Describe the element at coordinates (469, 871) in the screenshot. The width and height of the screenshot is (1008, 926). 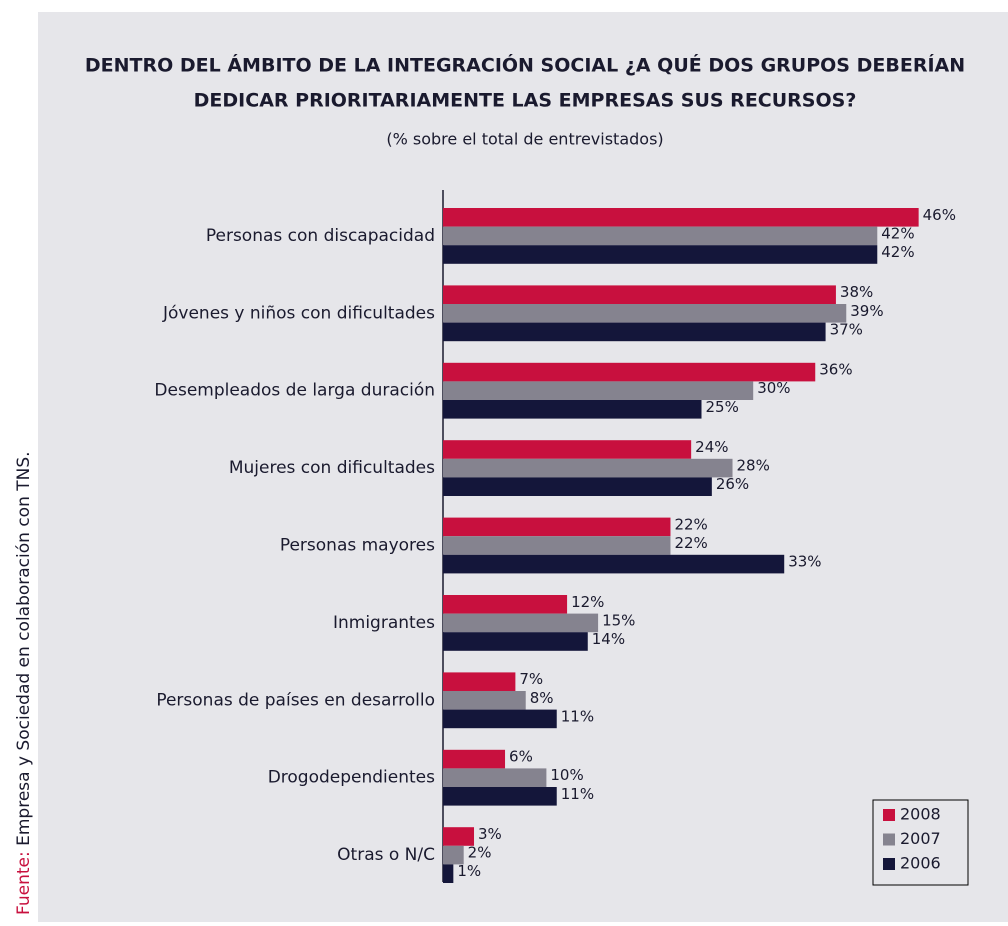
I see `value-label: 1%` at that location.